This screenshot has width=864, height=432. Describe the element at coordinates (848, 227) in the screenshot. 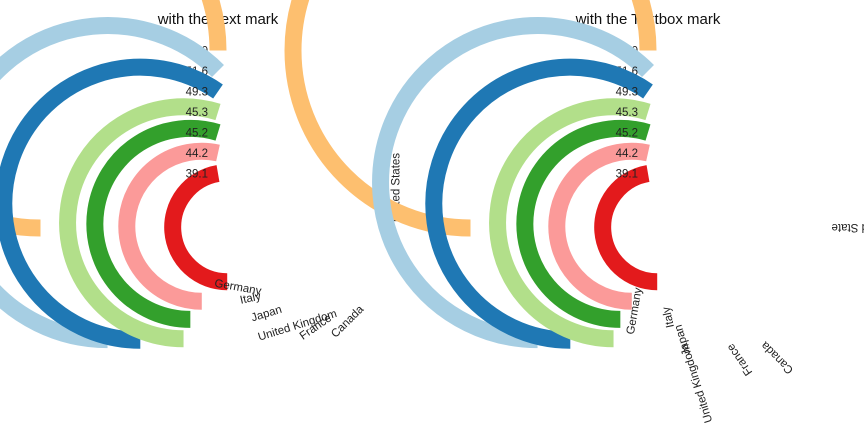

I see `category-label: United State` at that location.